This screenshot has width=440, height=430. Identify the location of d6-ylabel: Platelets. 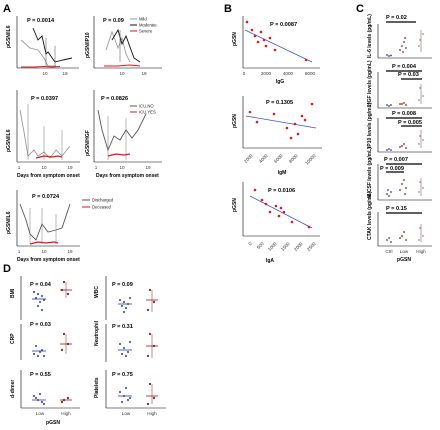
(97, 387).